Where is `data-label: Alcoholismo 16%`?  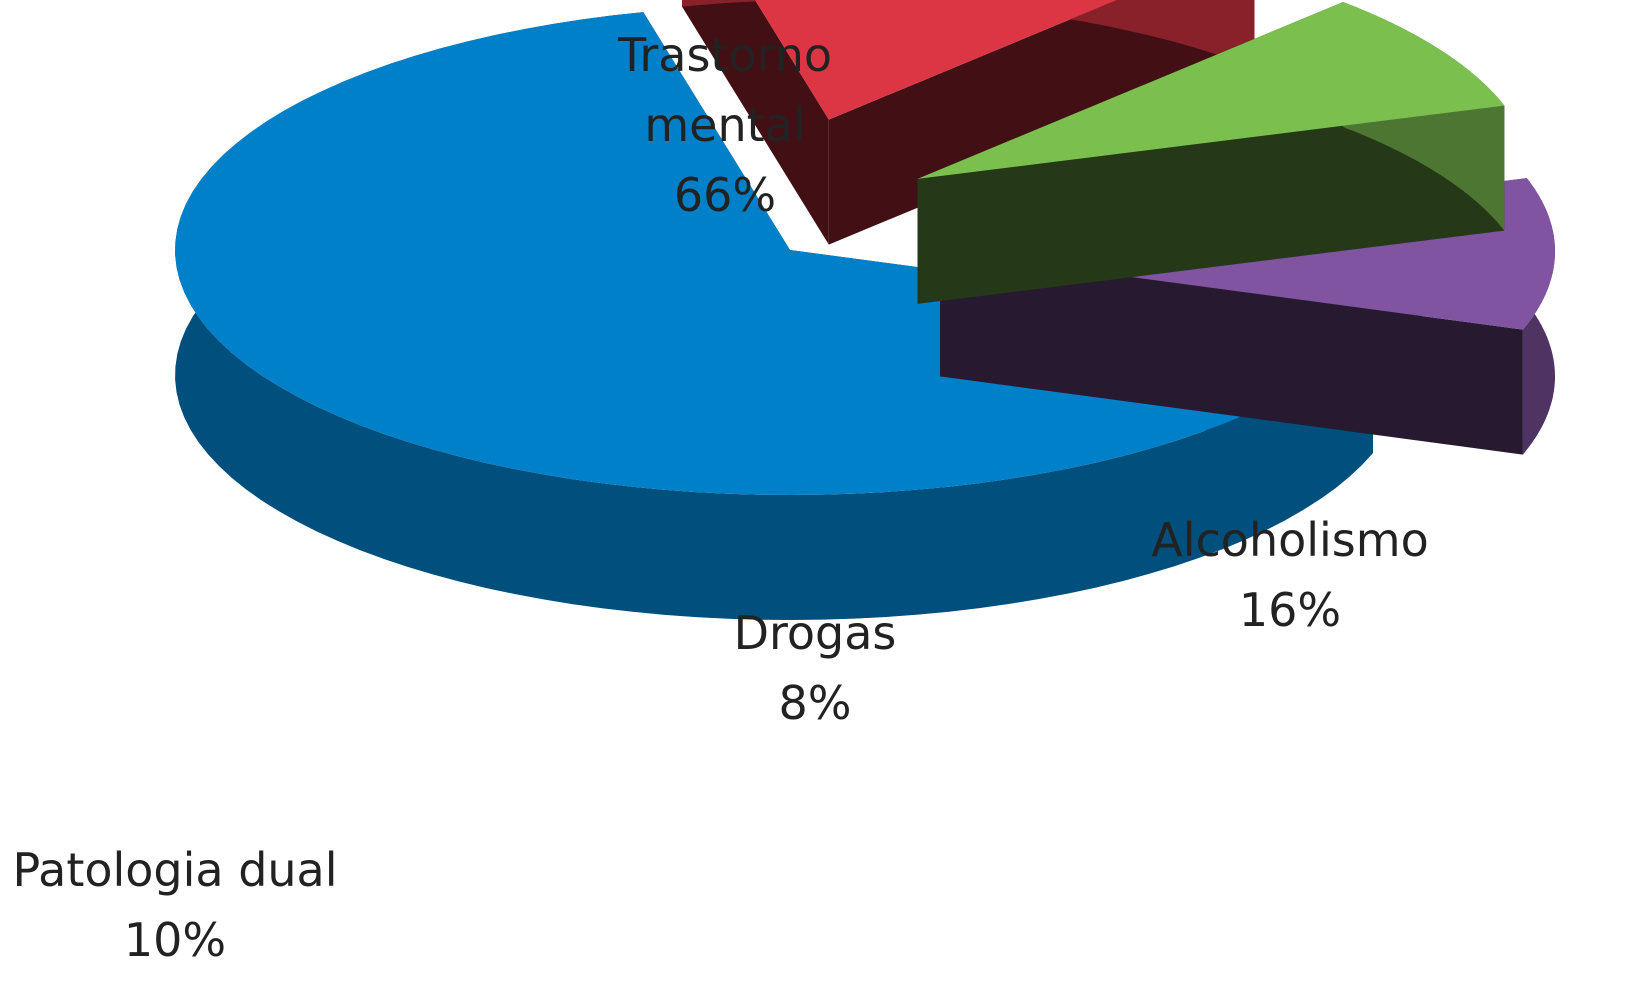 data-label: Alcoholismo 16% is located at coordinates (1290, 575).